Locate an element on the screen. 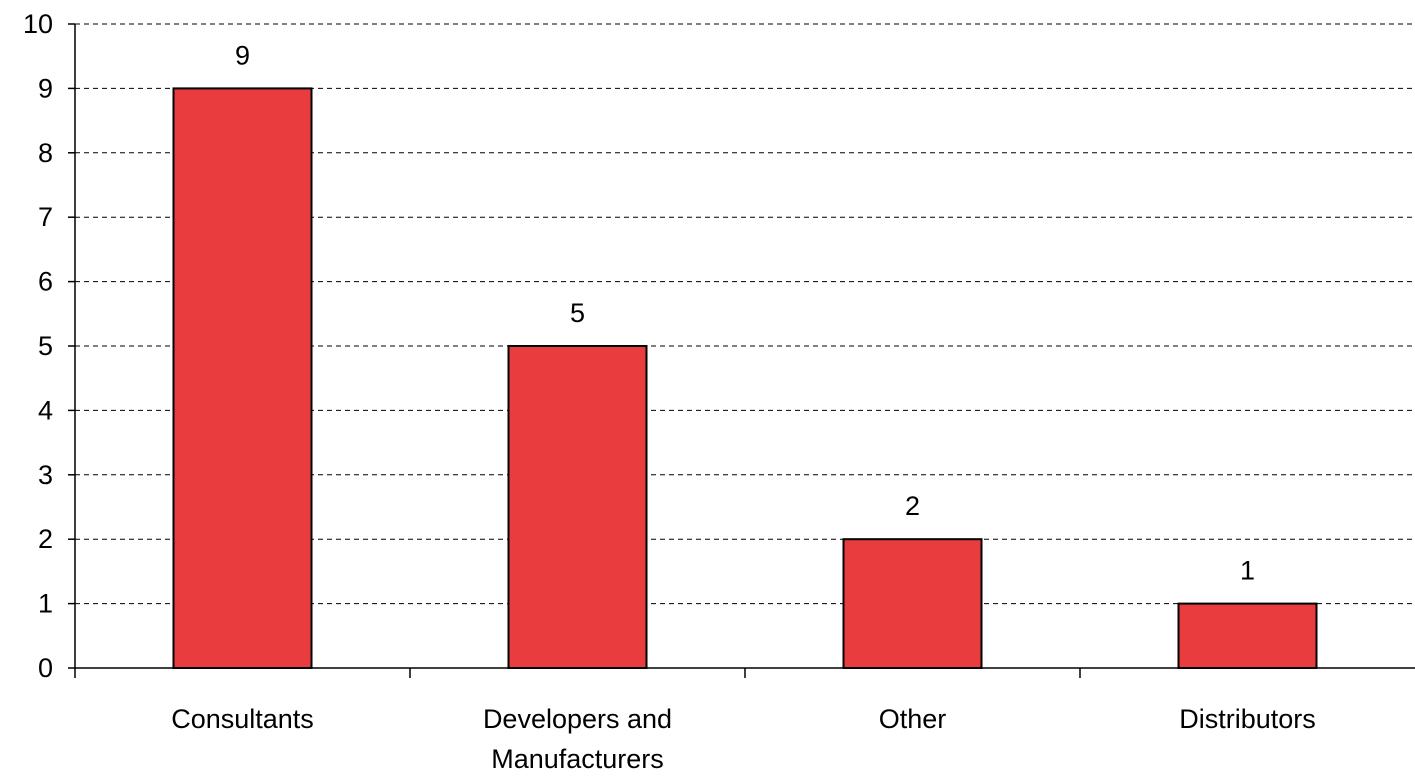  category-label-2: Other is located at coordinates (913, 719).